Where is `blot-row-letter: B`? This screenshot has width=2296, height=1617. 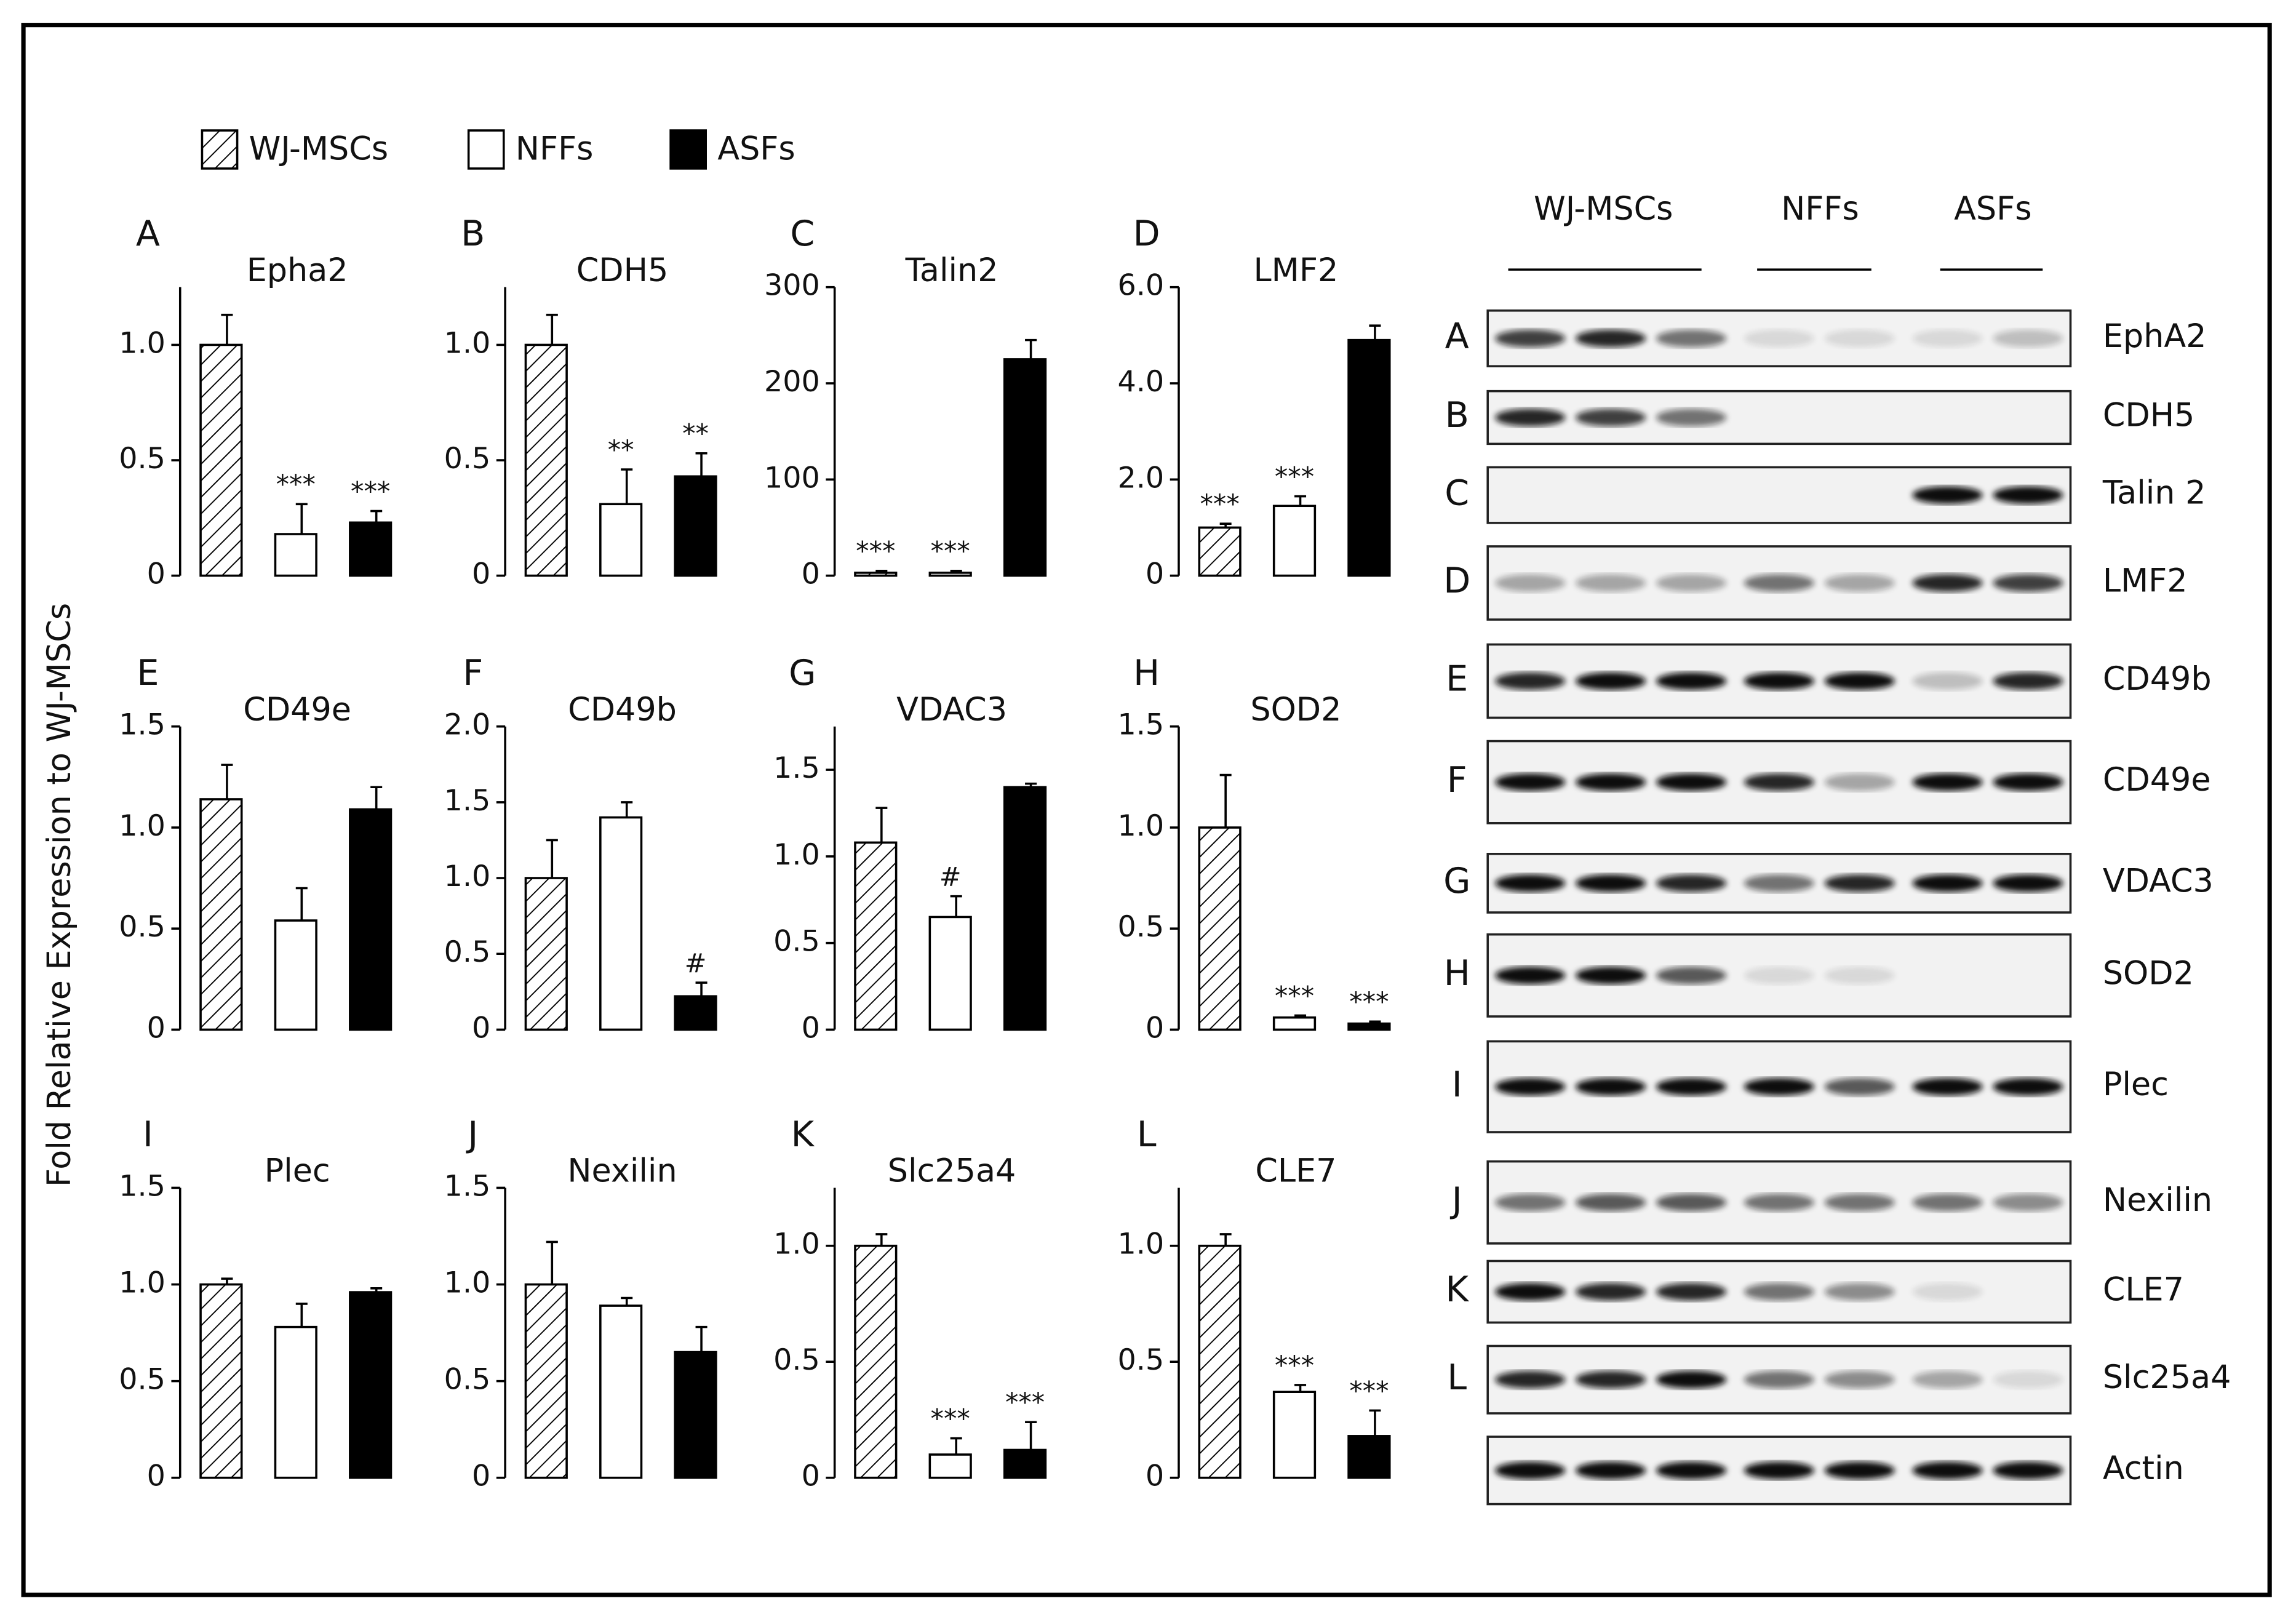
blot-row-letter: B is located at coordinates (1457, 415).